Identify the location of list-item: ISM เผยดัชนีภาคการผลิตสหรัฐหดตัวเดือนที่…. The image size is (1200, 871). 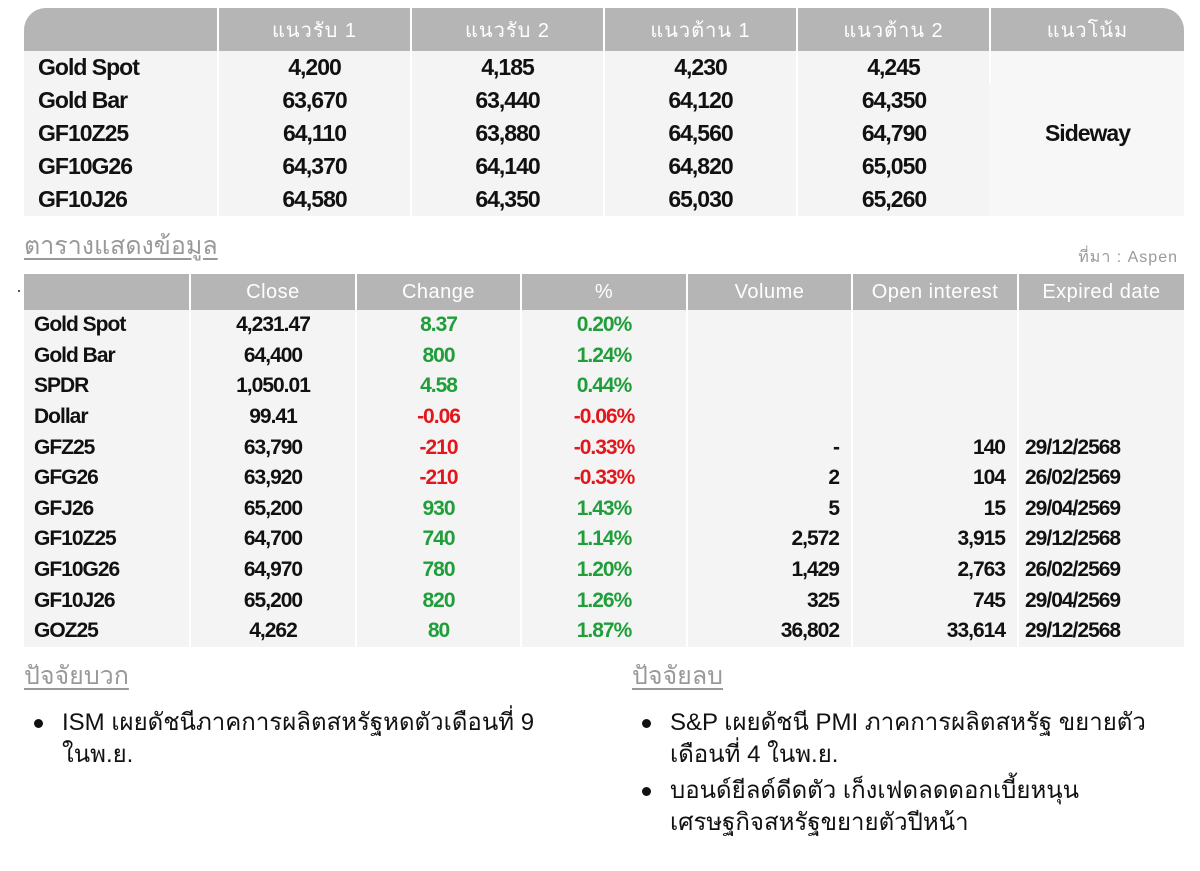
(302, 739).